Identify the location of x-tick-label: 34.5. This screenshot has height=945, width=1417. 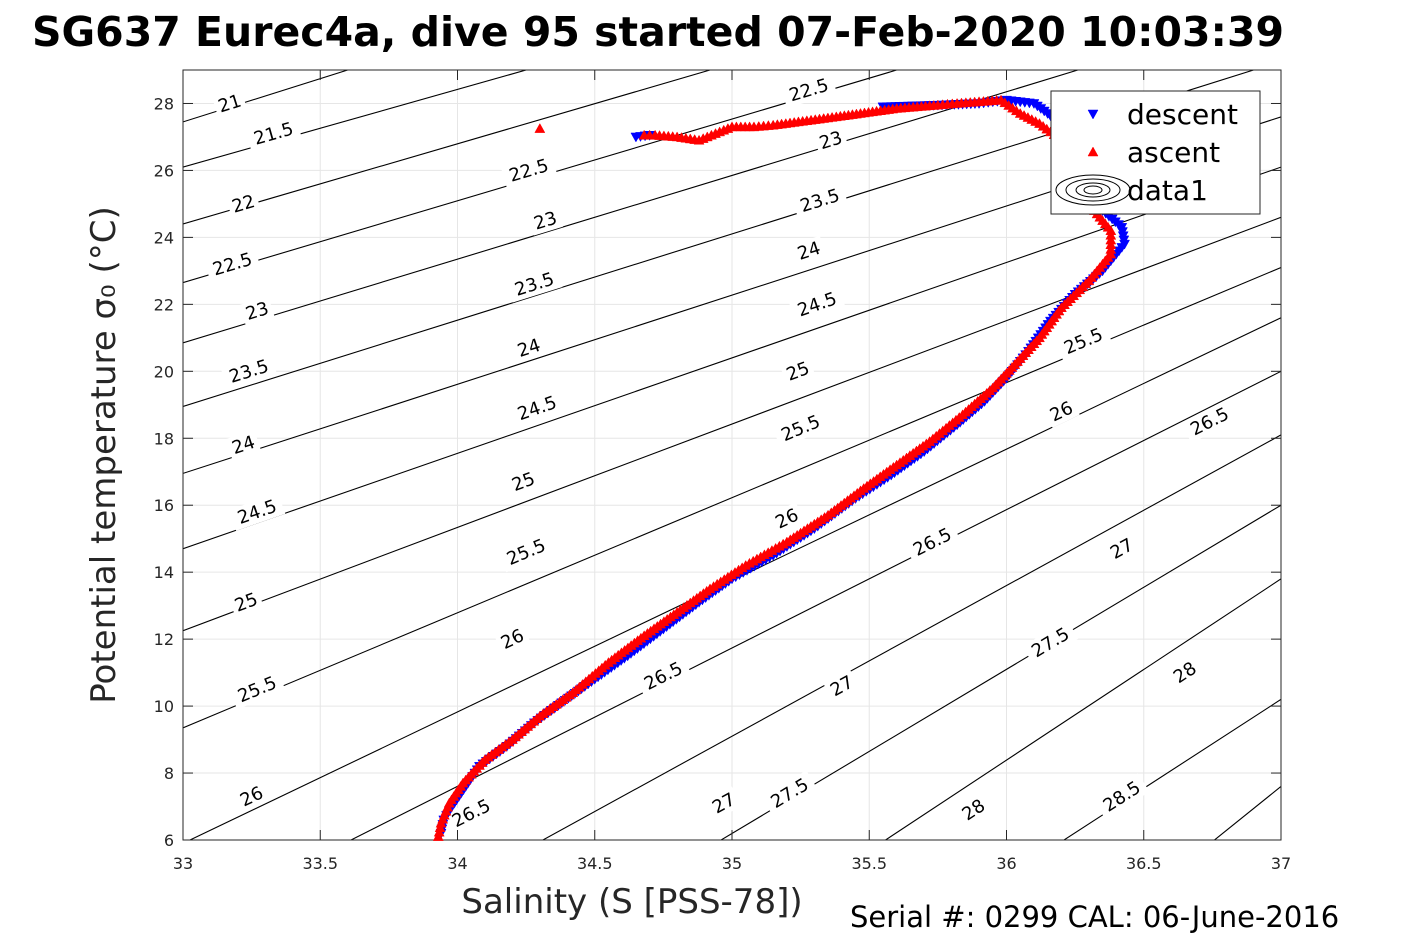
(595, 863).